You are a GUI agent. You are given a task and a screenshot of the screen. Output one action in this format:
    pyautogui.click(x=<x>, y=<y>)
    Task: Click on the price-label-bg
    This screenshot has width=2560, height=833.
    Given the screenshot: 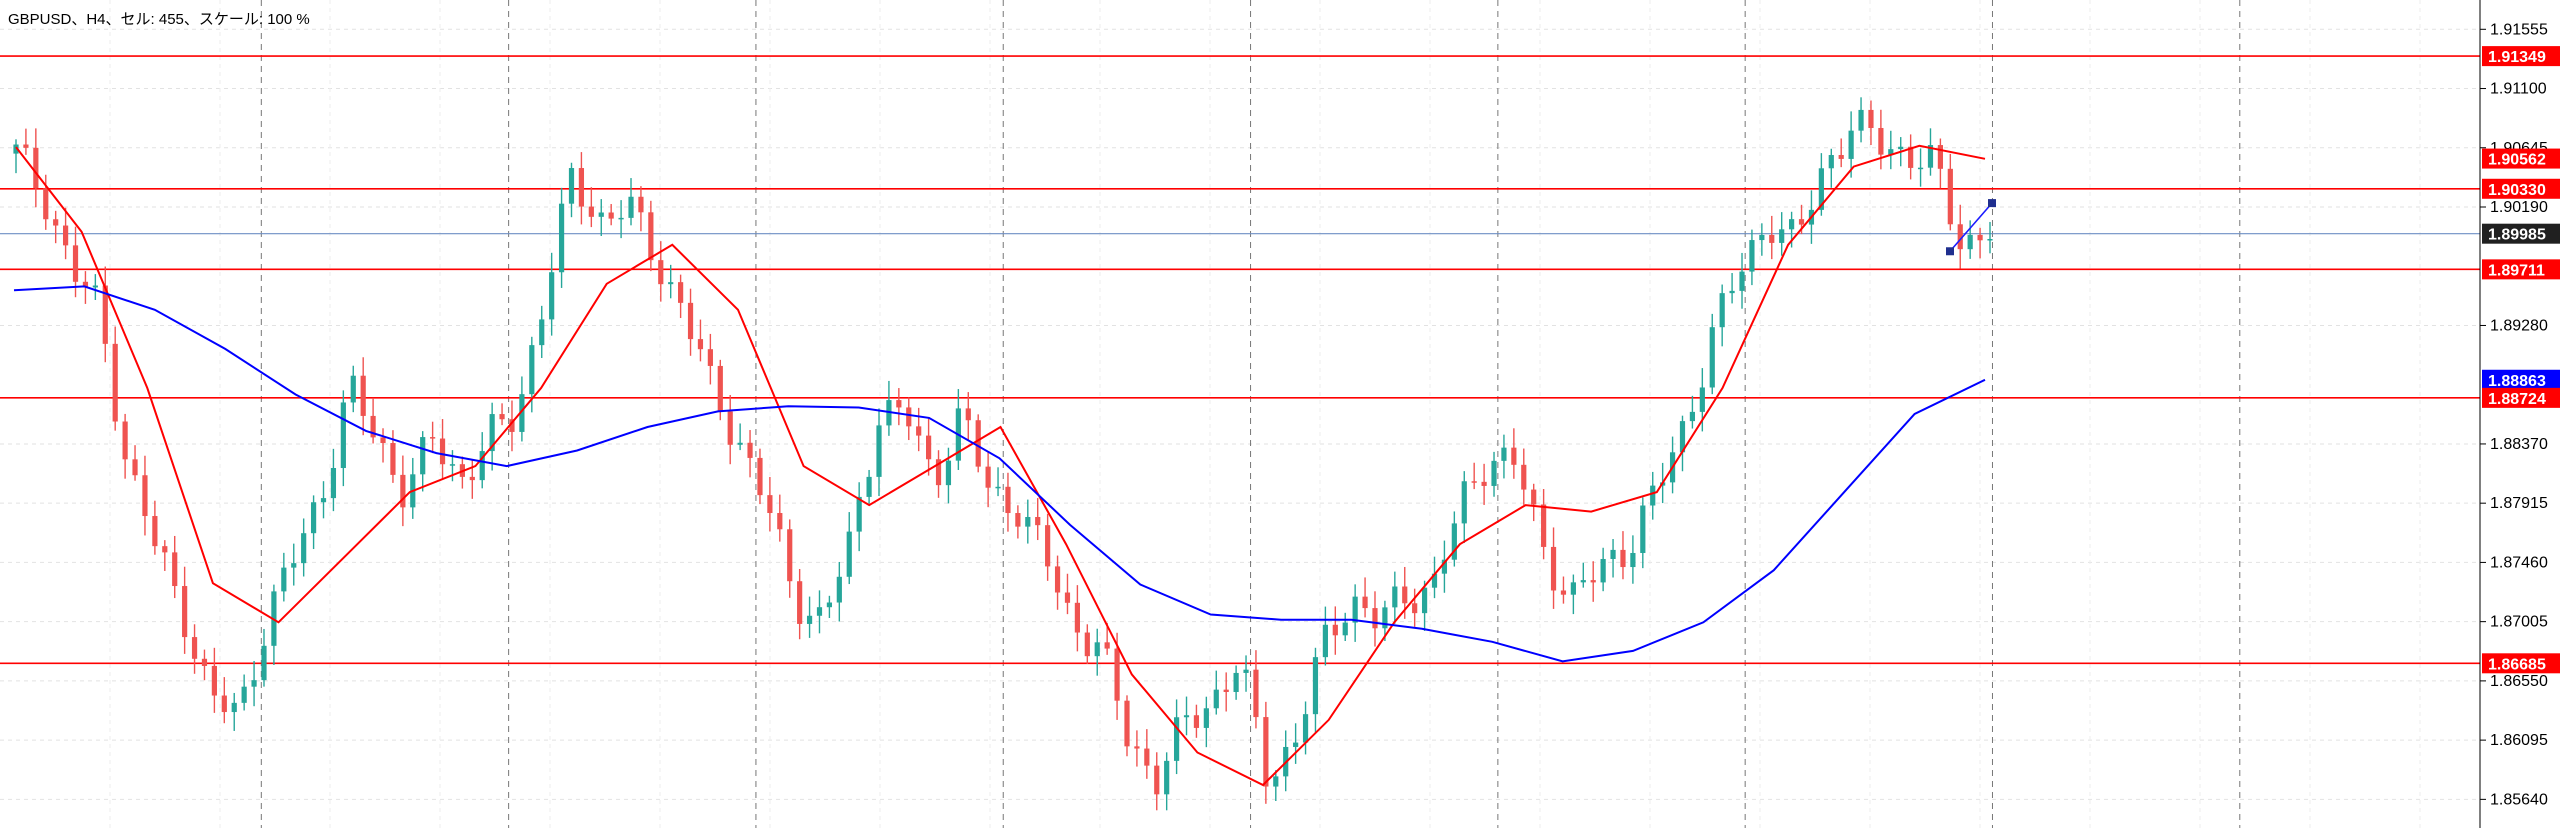 What is the action you would take?
    pyautogui.click(x=2521, y=397)
    